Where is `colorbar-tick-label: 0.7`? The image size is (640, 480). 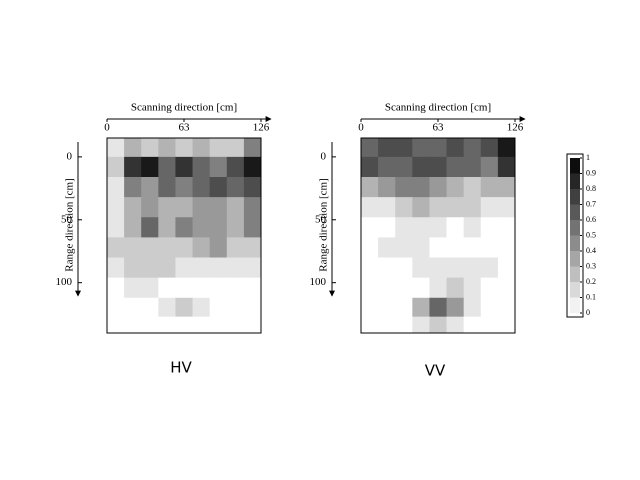 colorbar-tick-label: 0.7 is located at coordinates (591, 203).